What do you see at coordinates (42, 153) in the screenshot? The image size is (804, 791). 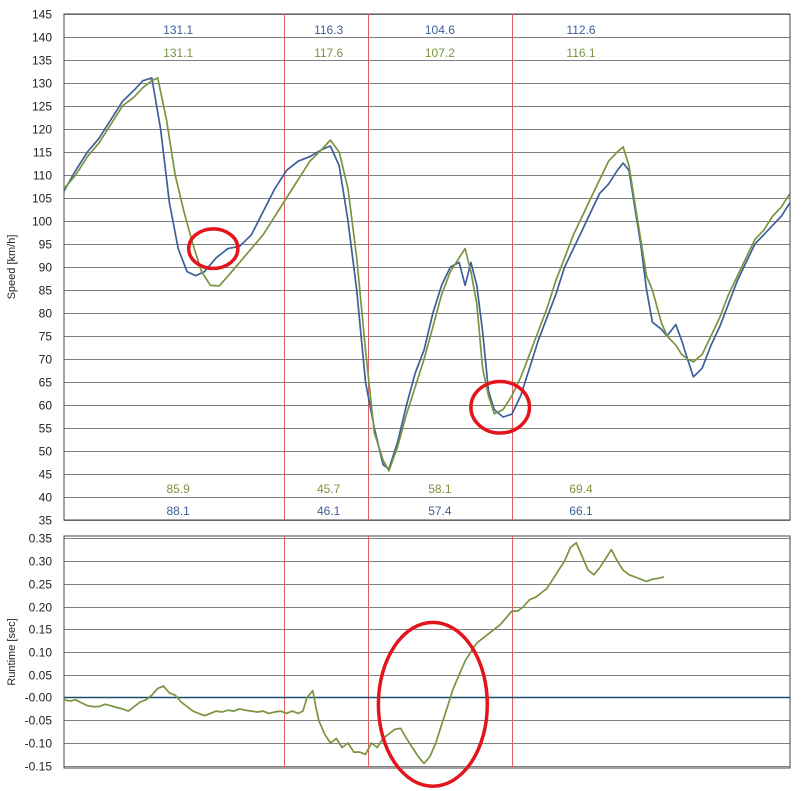 I see `speed-y-tick-label: 115` at bounding box center [42, 153].